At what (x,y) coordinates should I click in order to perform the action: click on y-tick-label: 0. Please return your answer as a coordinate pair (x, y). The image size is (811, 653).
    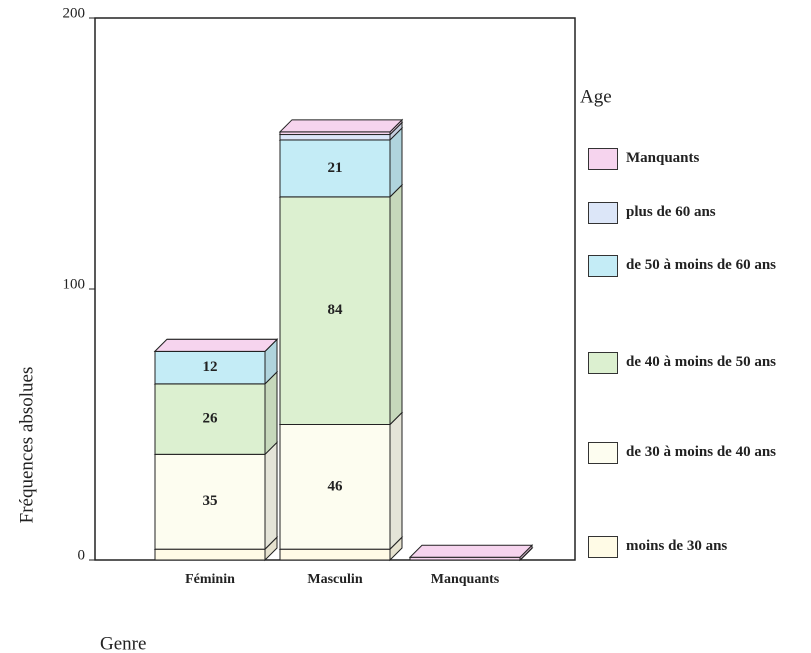
    Looking at the image, I should click on (82, 555).